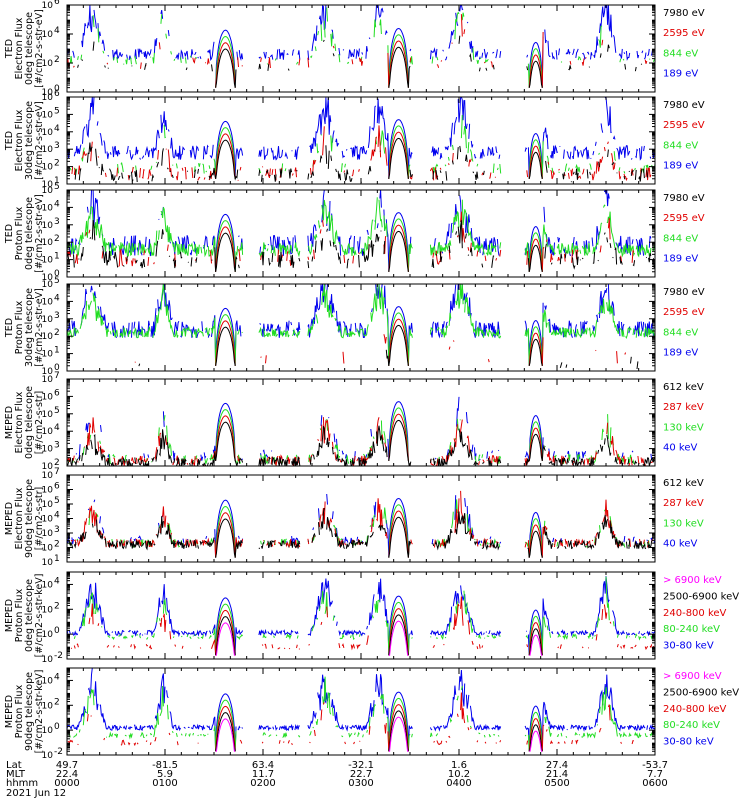  What do you see at coordinates (459, 774) in the screenshot?
I see `x-tick-label: 10.2` at bounding box center [459, 774].